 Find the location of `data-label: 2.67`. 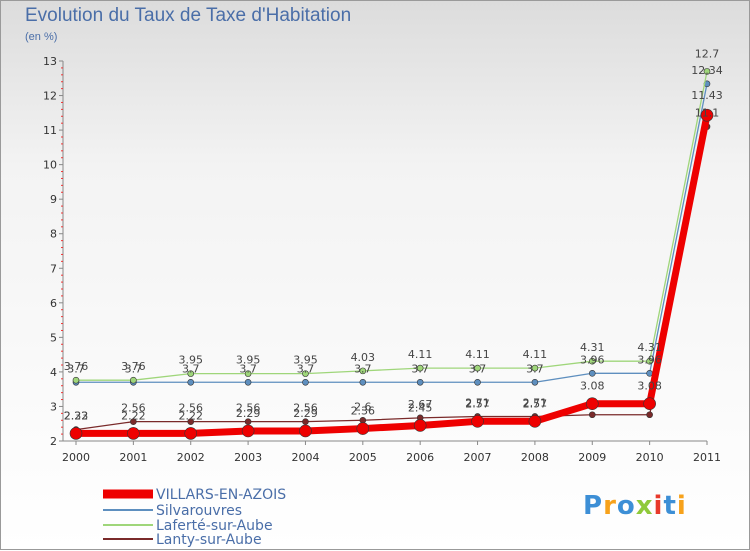

data-label: 2.67 is located at coordinates (420, 404).